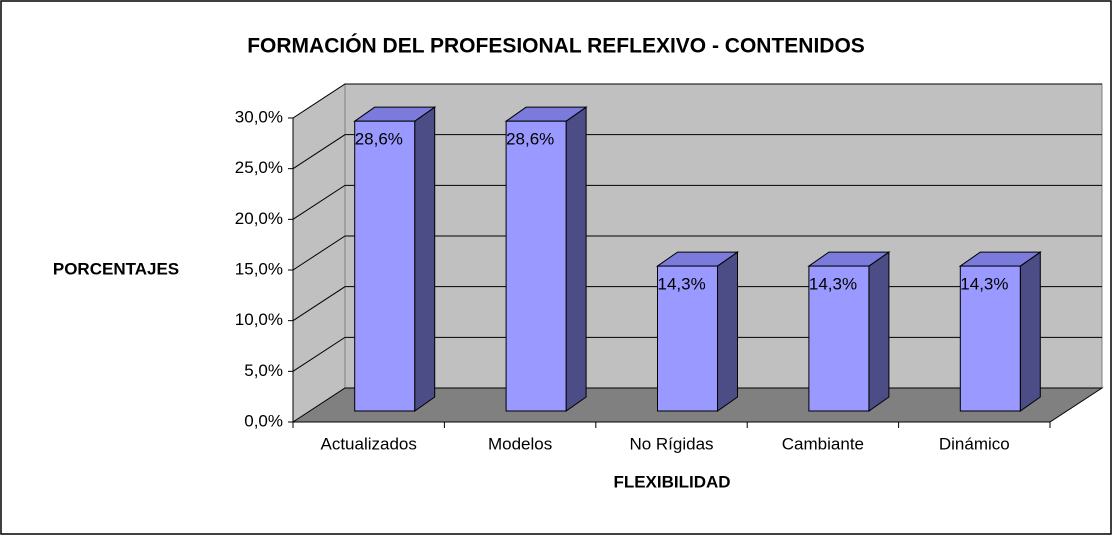  I want to click on y-tick-label: 5,0%, so click(263, 370).